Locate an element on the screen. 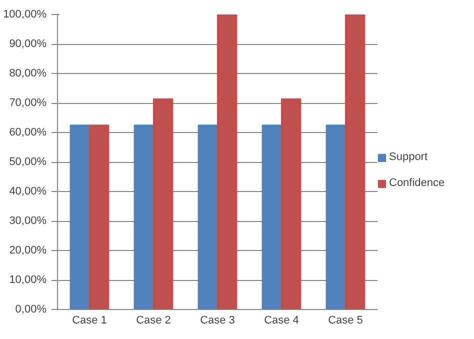 The height and width of the screenshot is (339, 474). x-tick-label: Case 3 is located at coordinates (217, 320).